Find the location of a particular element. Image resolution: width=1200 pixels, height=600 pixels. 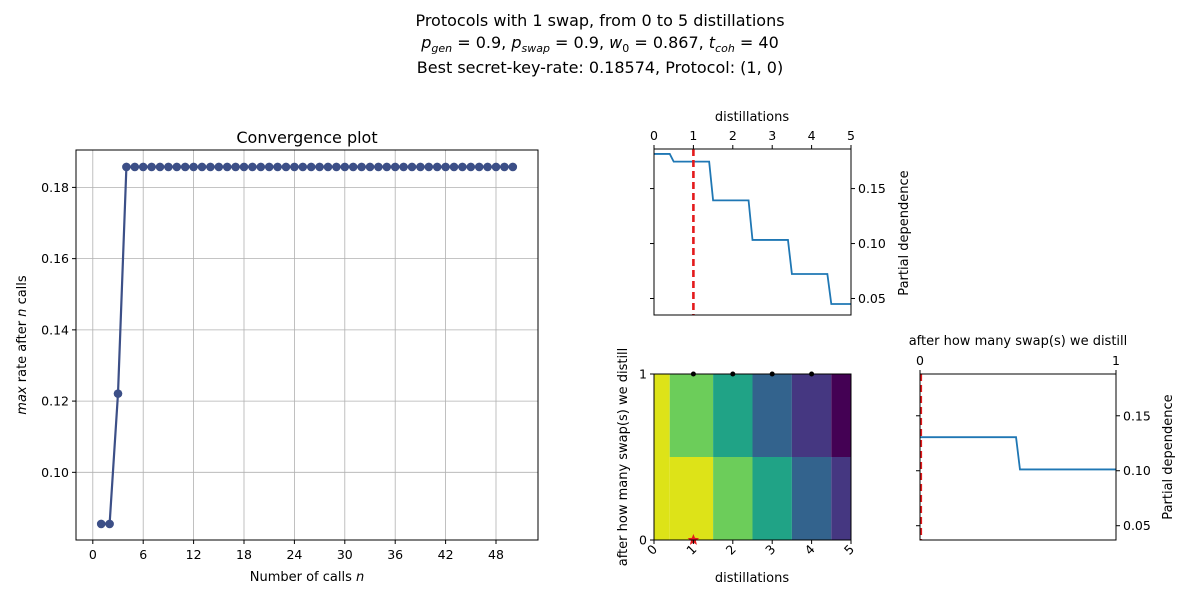

pd2-axes-frame is located at coordinates (1018, 457).